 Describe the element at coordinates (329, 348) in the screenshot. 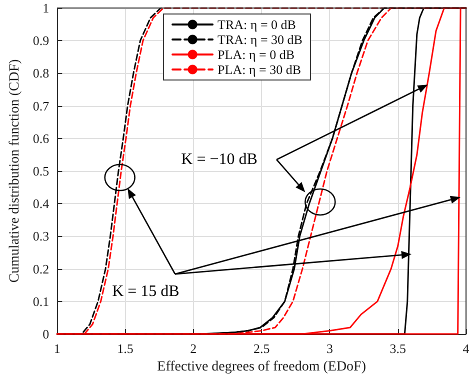

I see `x-tick-label: 3` at that location.